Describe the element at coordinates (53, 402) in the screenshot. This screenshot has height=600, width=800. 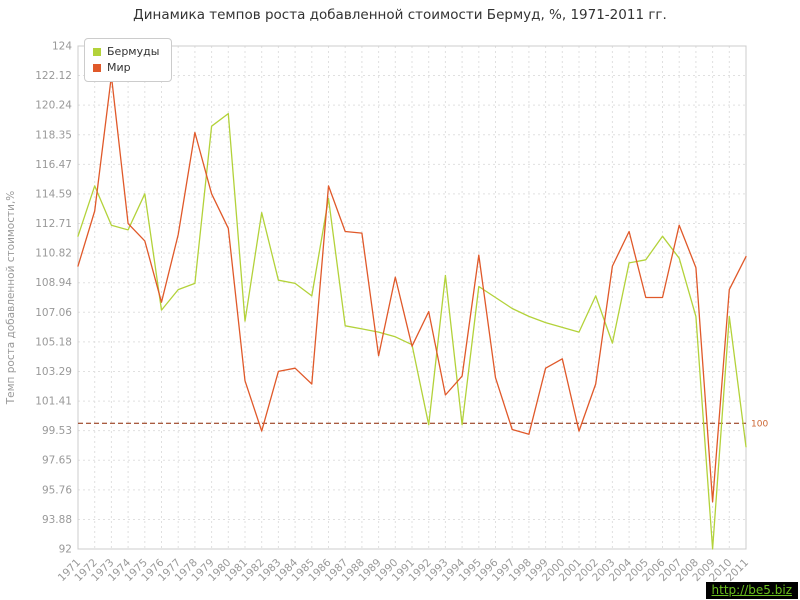
I see `y-tick-label: 101.41` at that location.